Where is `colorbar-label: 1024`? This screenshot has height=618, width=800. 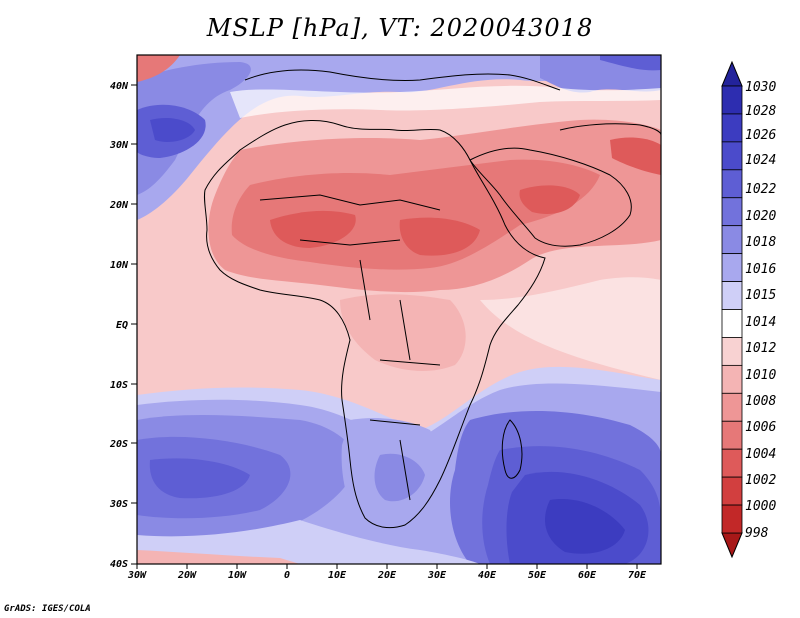 colorbar-label: 1024 is located at coordinates (760, 160).